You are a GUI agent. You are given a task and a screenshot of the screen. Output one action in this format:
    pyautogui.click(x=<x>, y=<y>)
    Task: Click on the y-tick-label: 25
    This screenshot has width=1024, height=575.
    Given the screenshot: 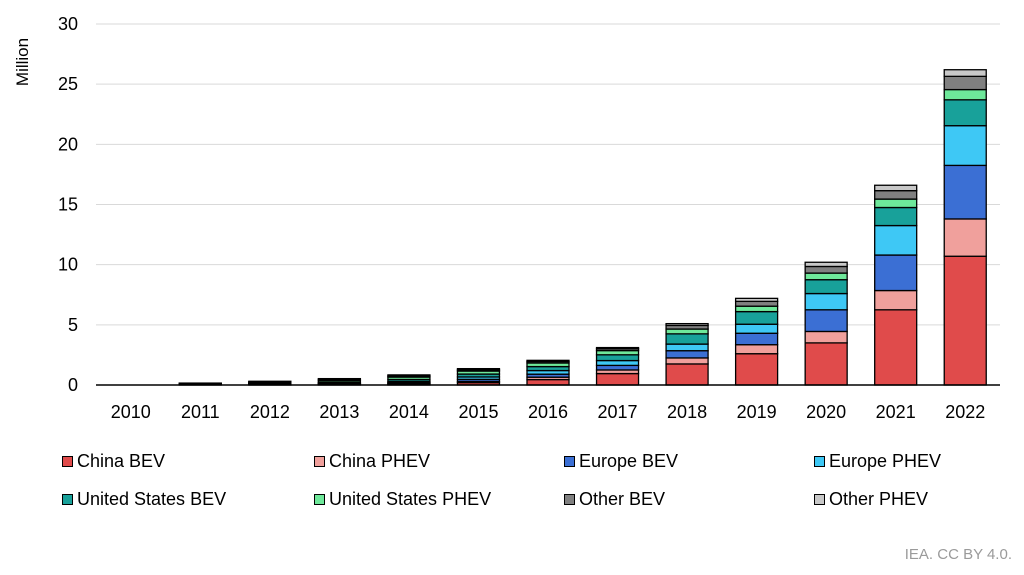 What is the action you would take?
    pyautogui.click(x=68, y=84)
    